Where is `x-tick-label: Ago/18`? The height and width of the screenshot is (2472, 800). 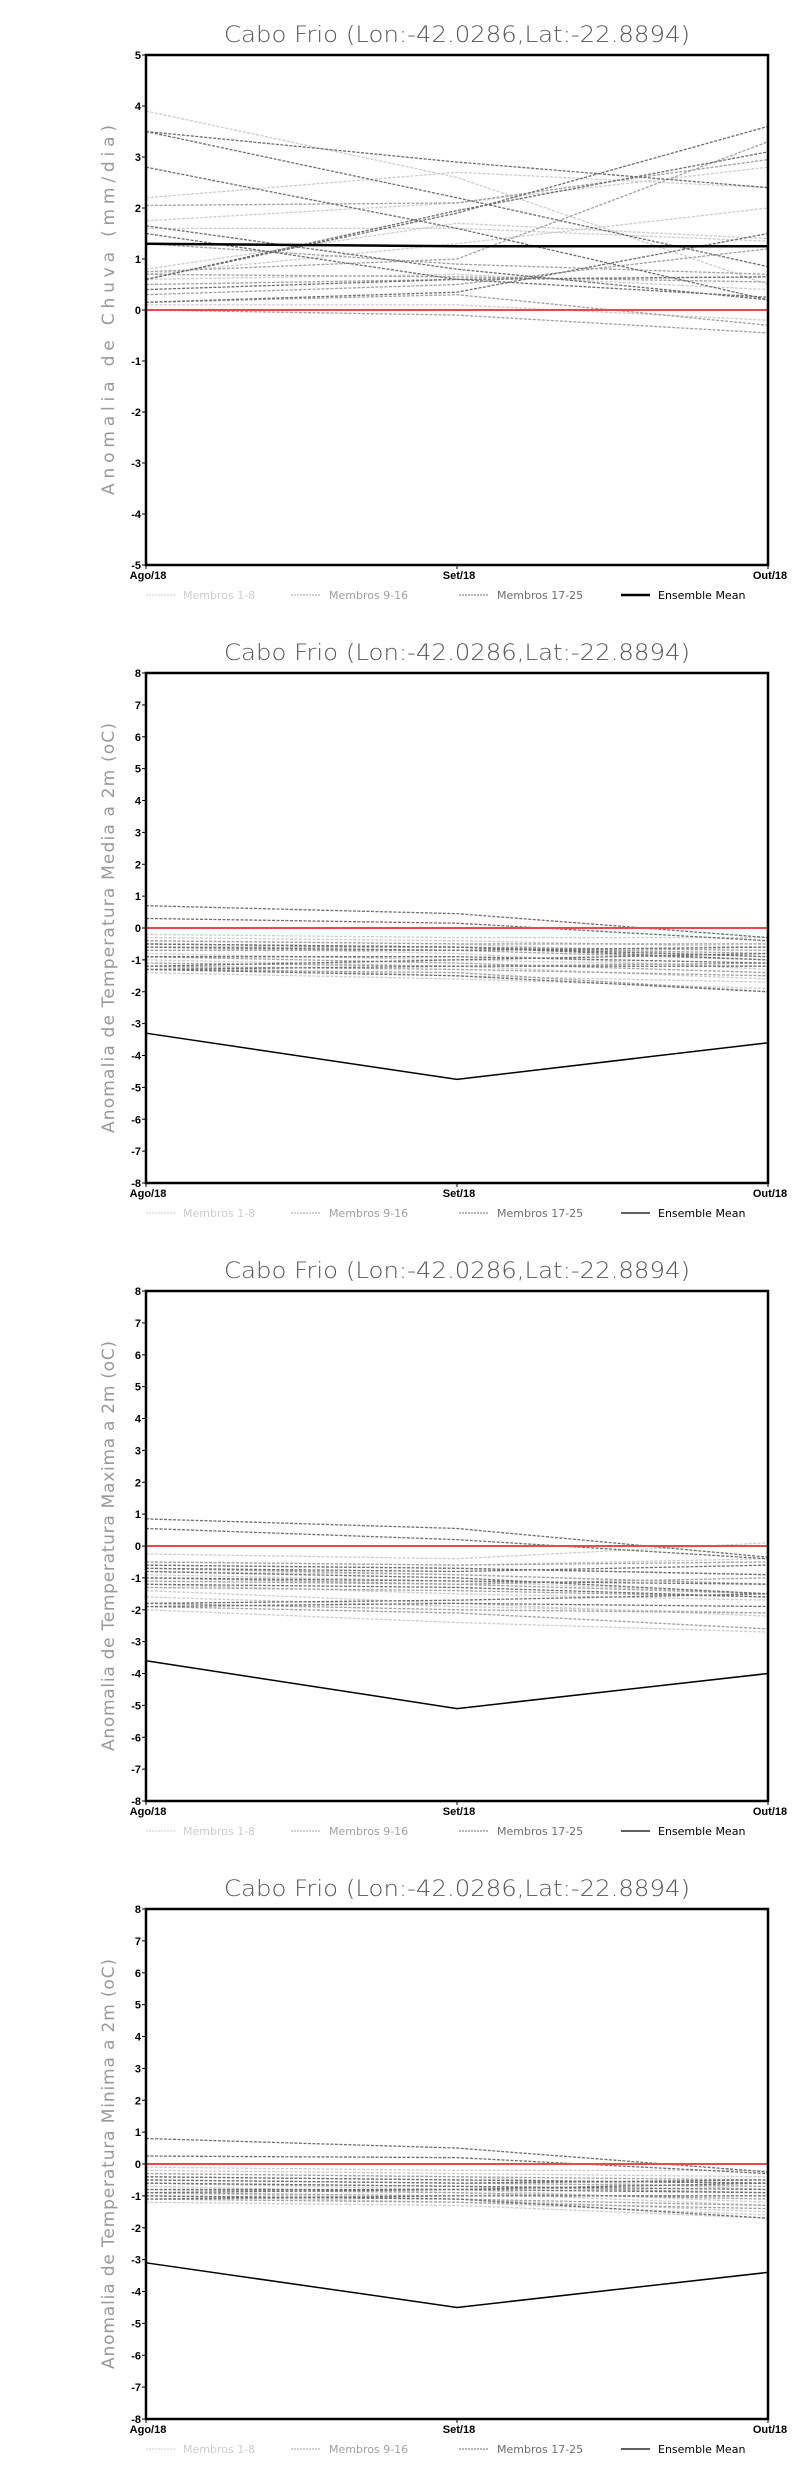 x-tick-label: Ago/18 is located at coordinates (148, 1194).